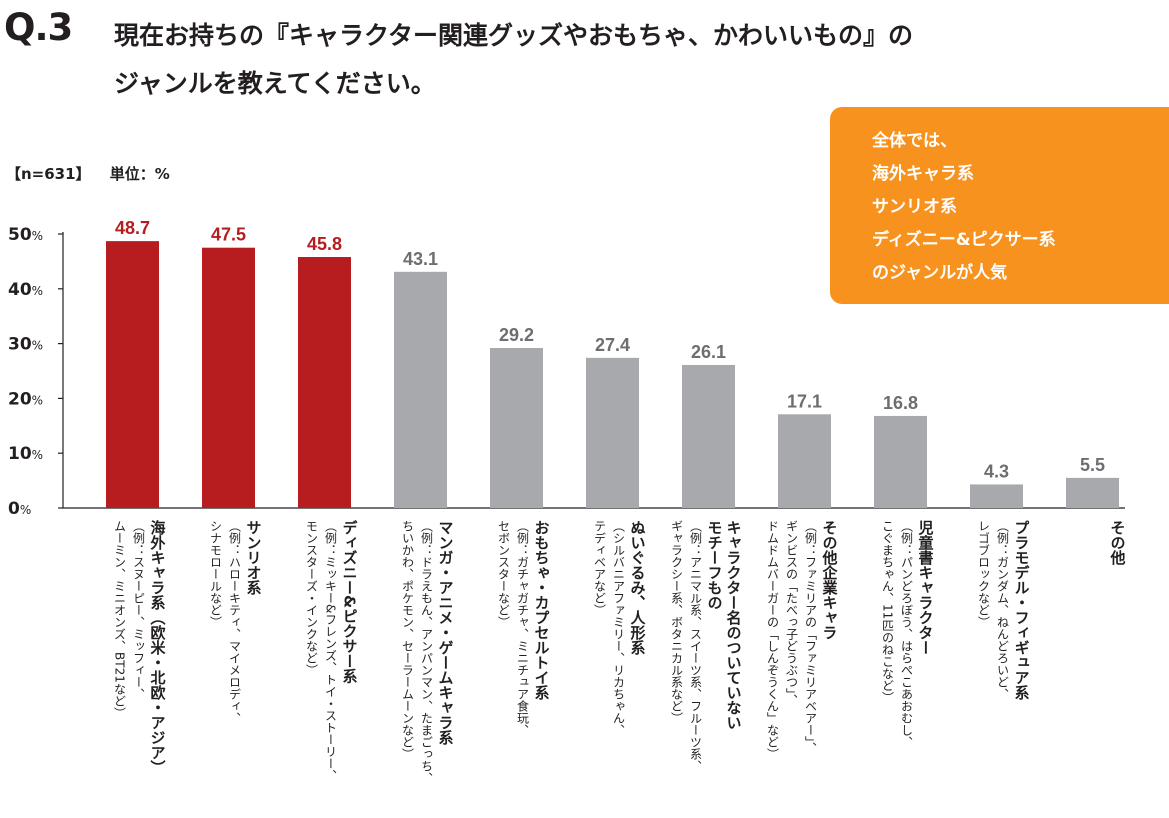  Describe the element at coordinates (253, 557) in the screenshot. I see `category-name: サンリオ系` at that location.